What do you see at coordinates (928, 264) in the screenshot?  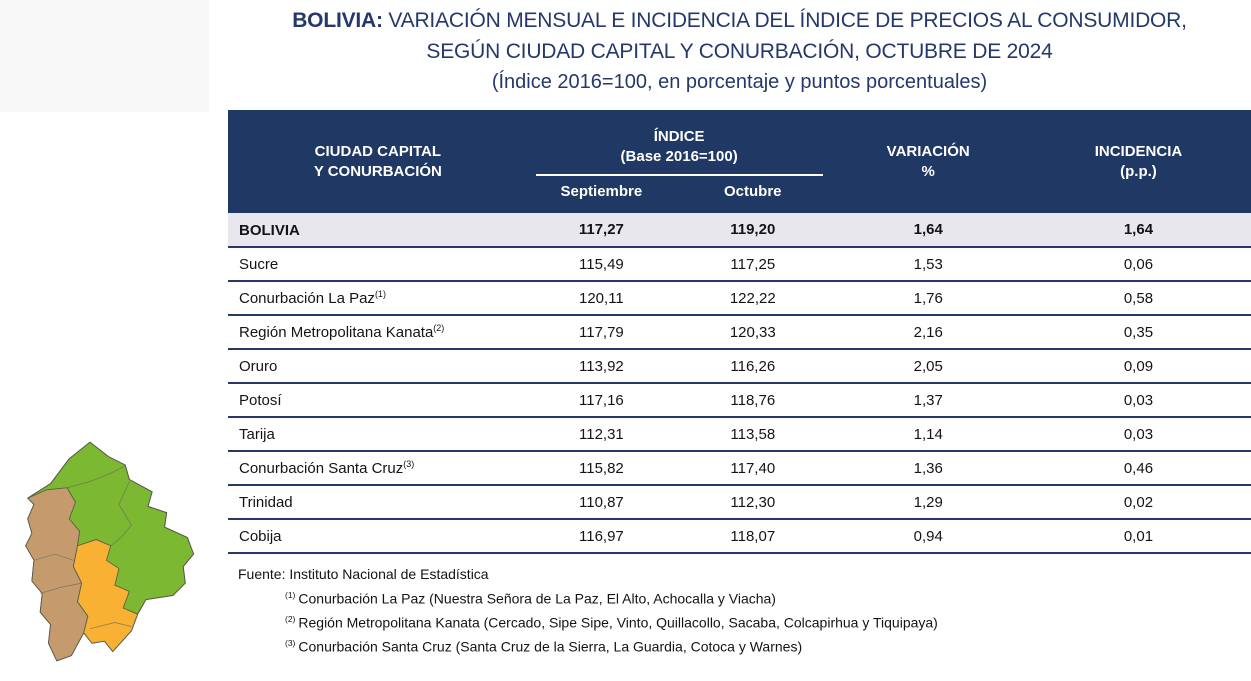 I see `value-variacion: 1,53` at bounding box center [928, 264].